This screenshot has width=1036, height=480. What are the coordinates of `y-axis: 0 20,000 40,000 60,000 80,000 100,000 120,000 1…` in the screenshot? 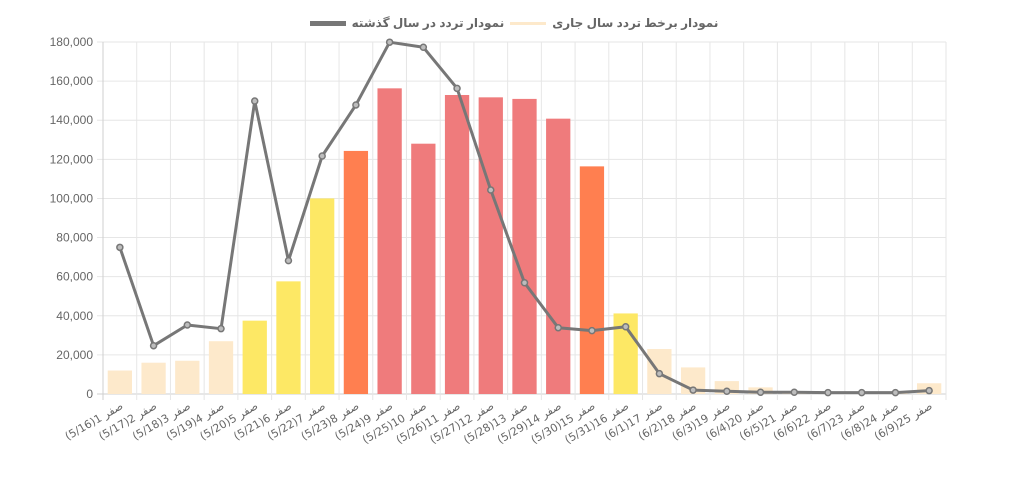 It's located at (72, 218).